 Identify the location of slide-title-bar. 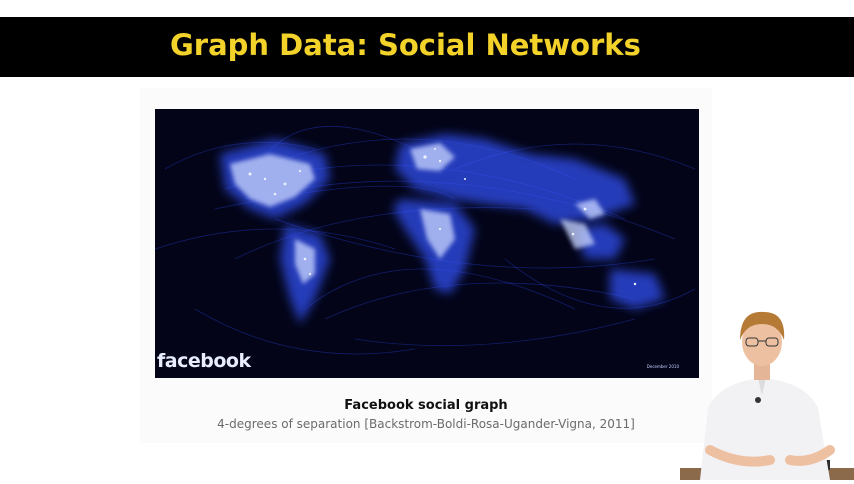
(427, 47).